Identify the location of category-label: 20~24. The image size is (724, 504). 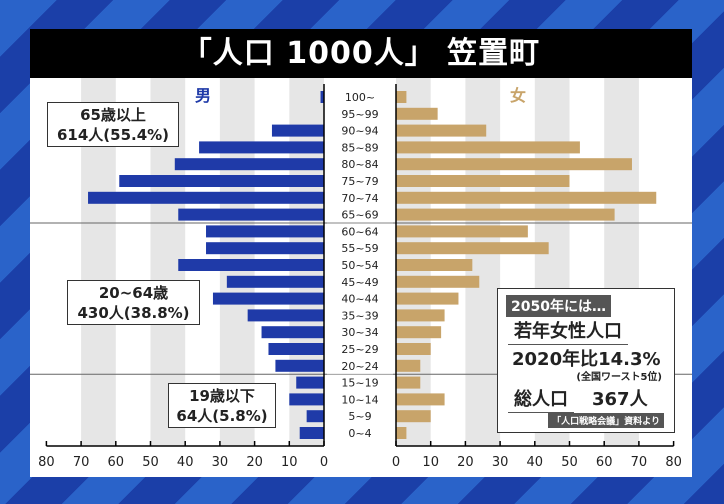
(359, 366).